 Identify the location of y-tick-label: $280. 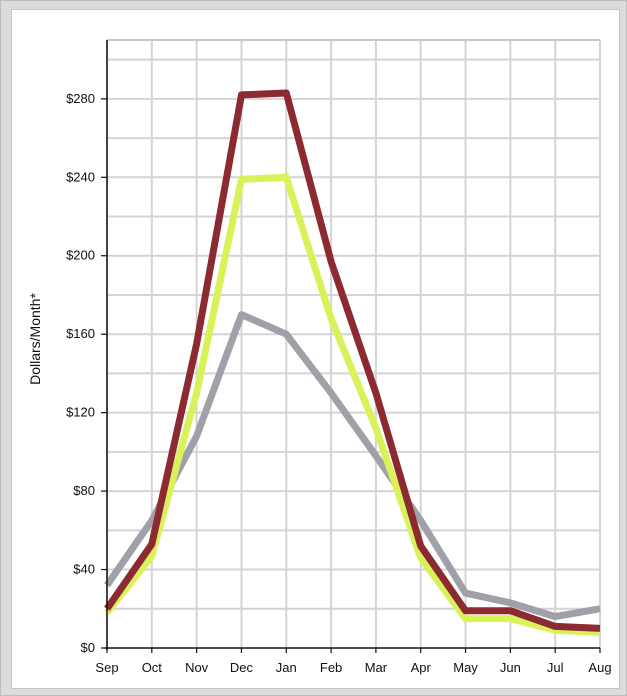
(80, 98).